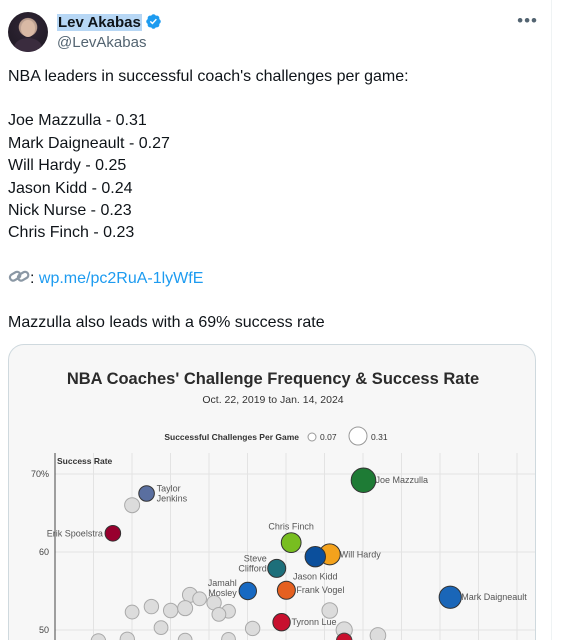  I want to click on timeline-divider, so click(551, 320).